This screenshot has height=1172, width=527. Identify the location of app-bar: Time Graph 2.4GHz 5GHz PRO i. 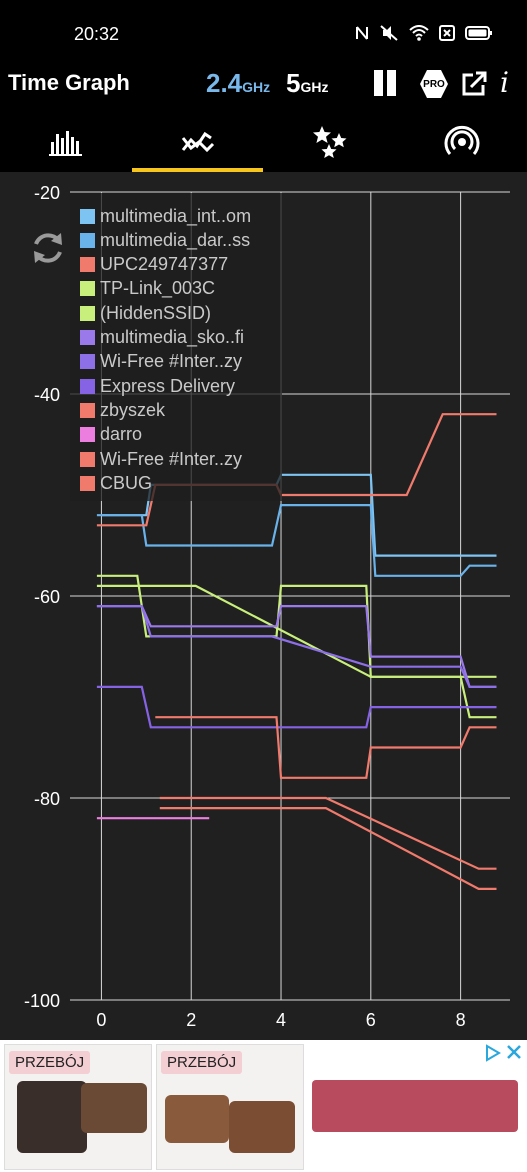
(263, 86).